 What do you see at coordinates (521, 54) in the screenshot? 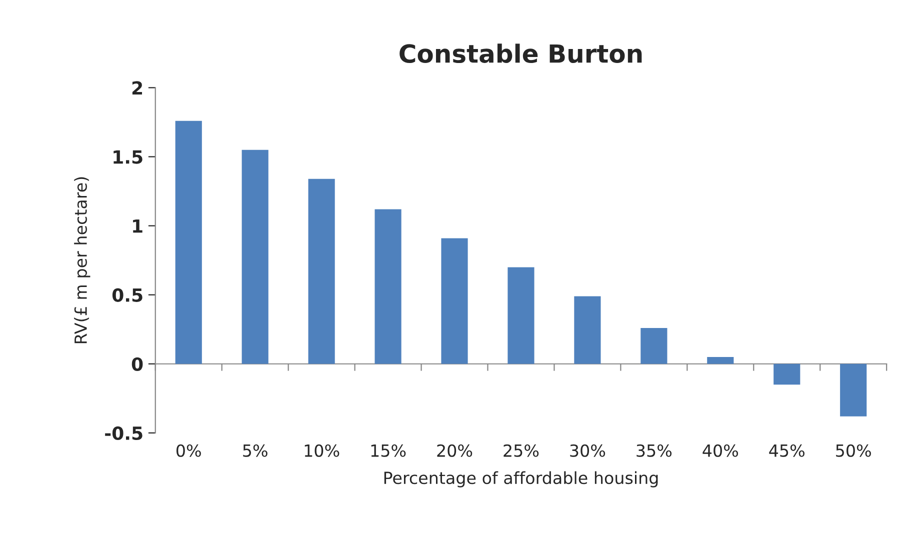
I see `chart-title: Constable Burton` at bounding box center [521, 54].